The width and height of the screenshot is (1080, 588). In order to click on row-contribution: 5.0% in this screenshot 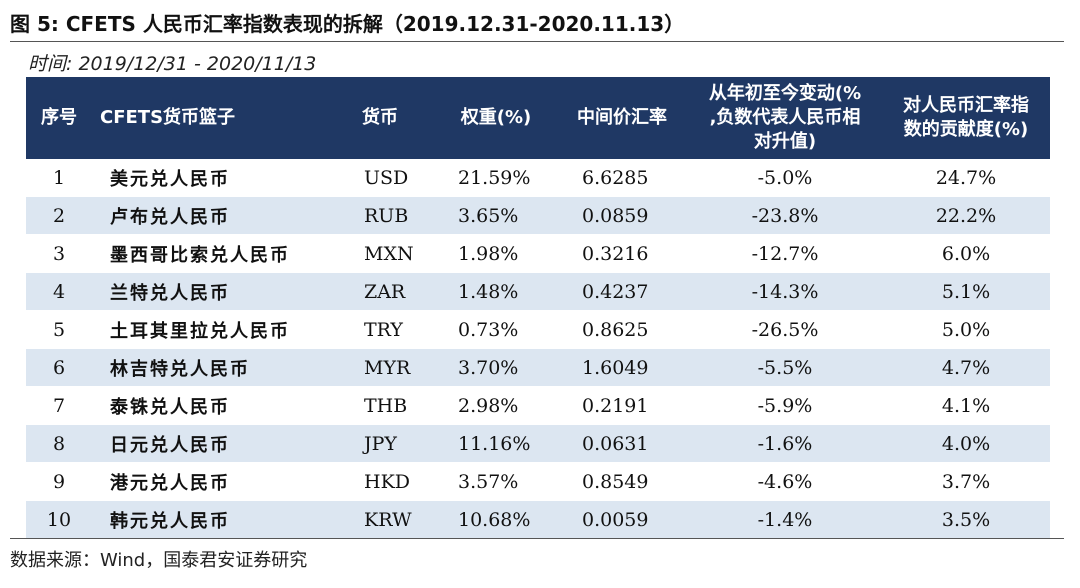, I will do `click(966, 329)`.